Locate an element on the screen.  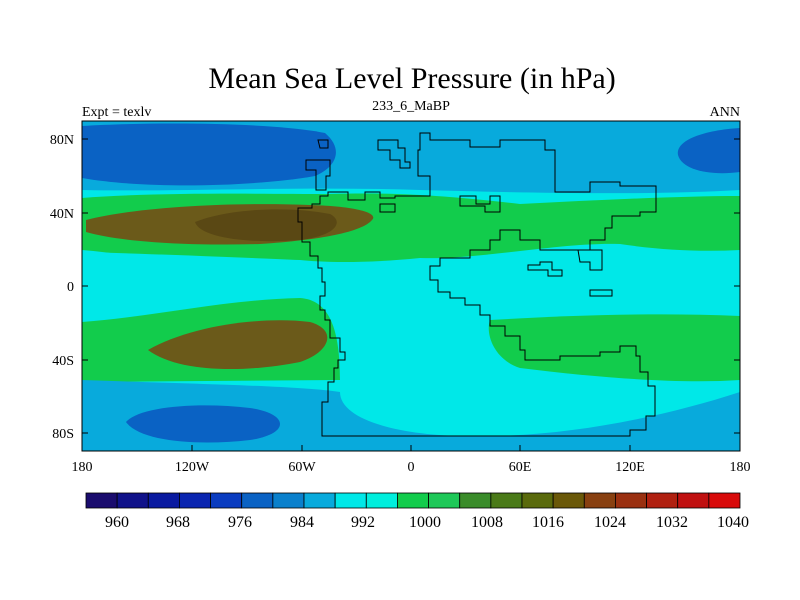
west-equator-cyan is located at coordinates (135, 286).